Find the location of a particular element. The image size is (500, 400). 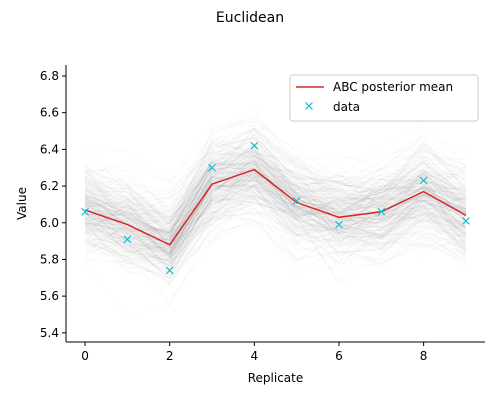

legend-data-swatch is located at coordinates (309, 106).